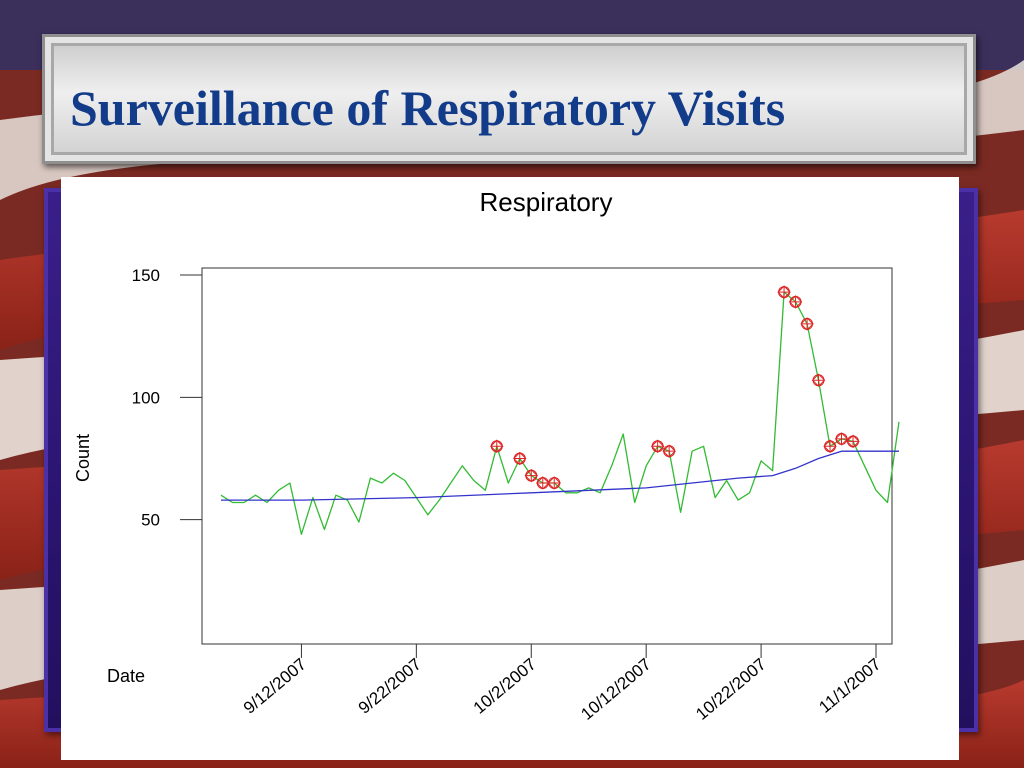  Describe the element at coordinates (390, 686) in the screenshot. I see `x-tick-label: 9/22/2007` at that location.